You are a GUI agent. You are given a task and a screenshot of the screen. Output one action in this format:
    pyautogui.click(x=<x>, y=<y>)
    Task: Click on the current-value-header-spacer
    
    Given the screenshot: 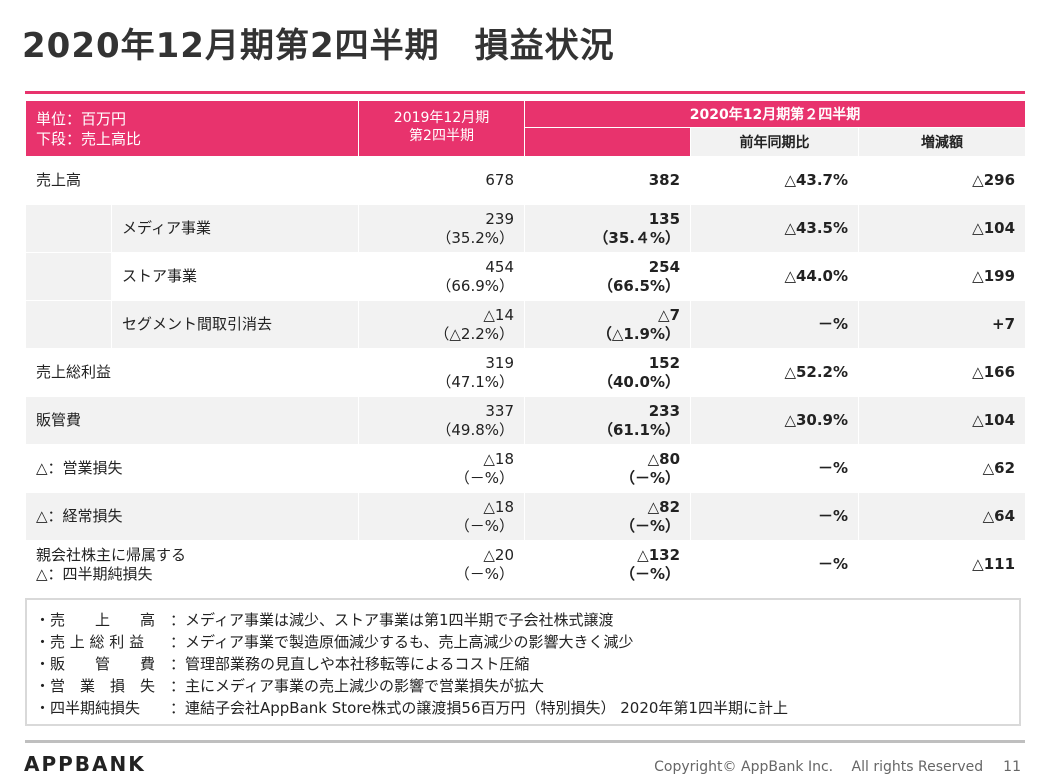 What is the action you would take?
    pyautogui.click(x=608, y=142)
    